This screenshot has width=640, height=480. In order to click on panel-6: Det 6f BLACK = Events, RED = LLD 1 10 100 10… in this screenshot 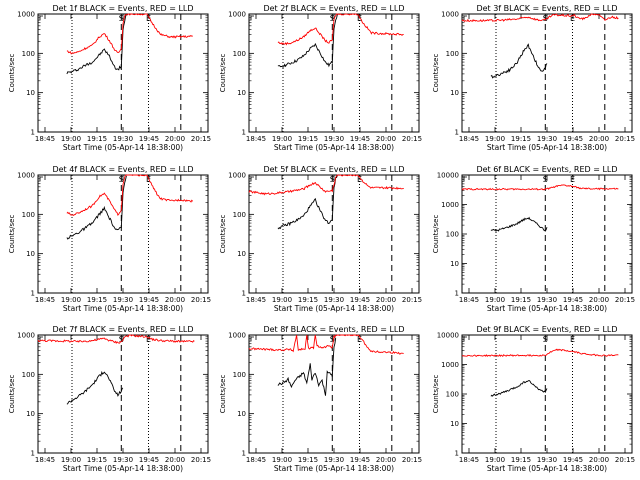, I will do `click(533, 239)`.